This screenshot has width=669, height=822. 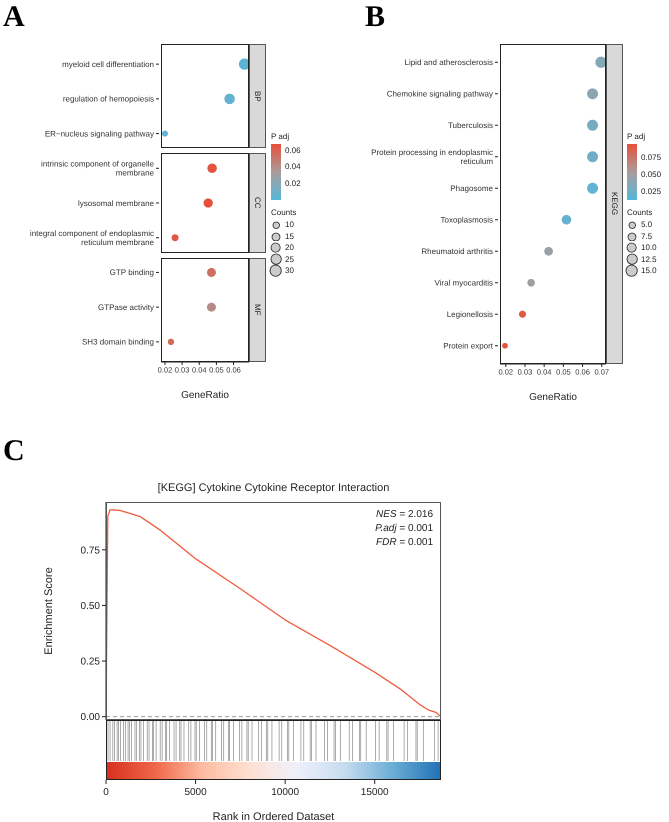 I want to click on legend-label: 15, so click(x=289, y=237).